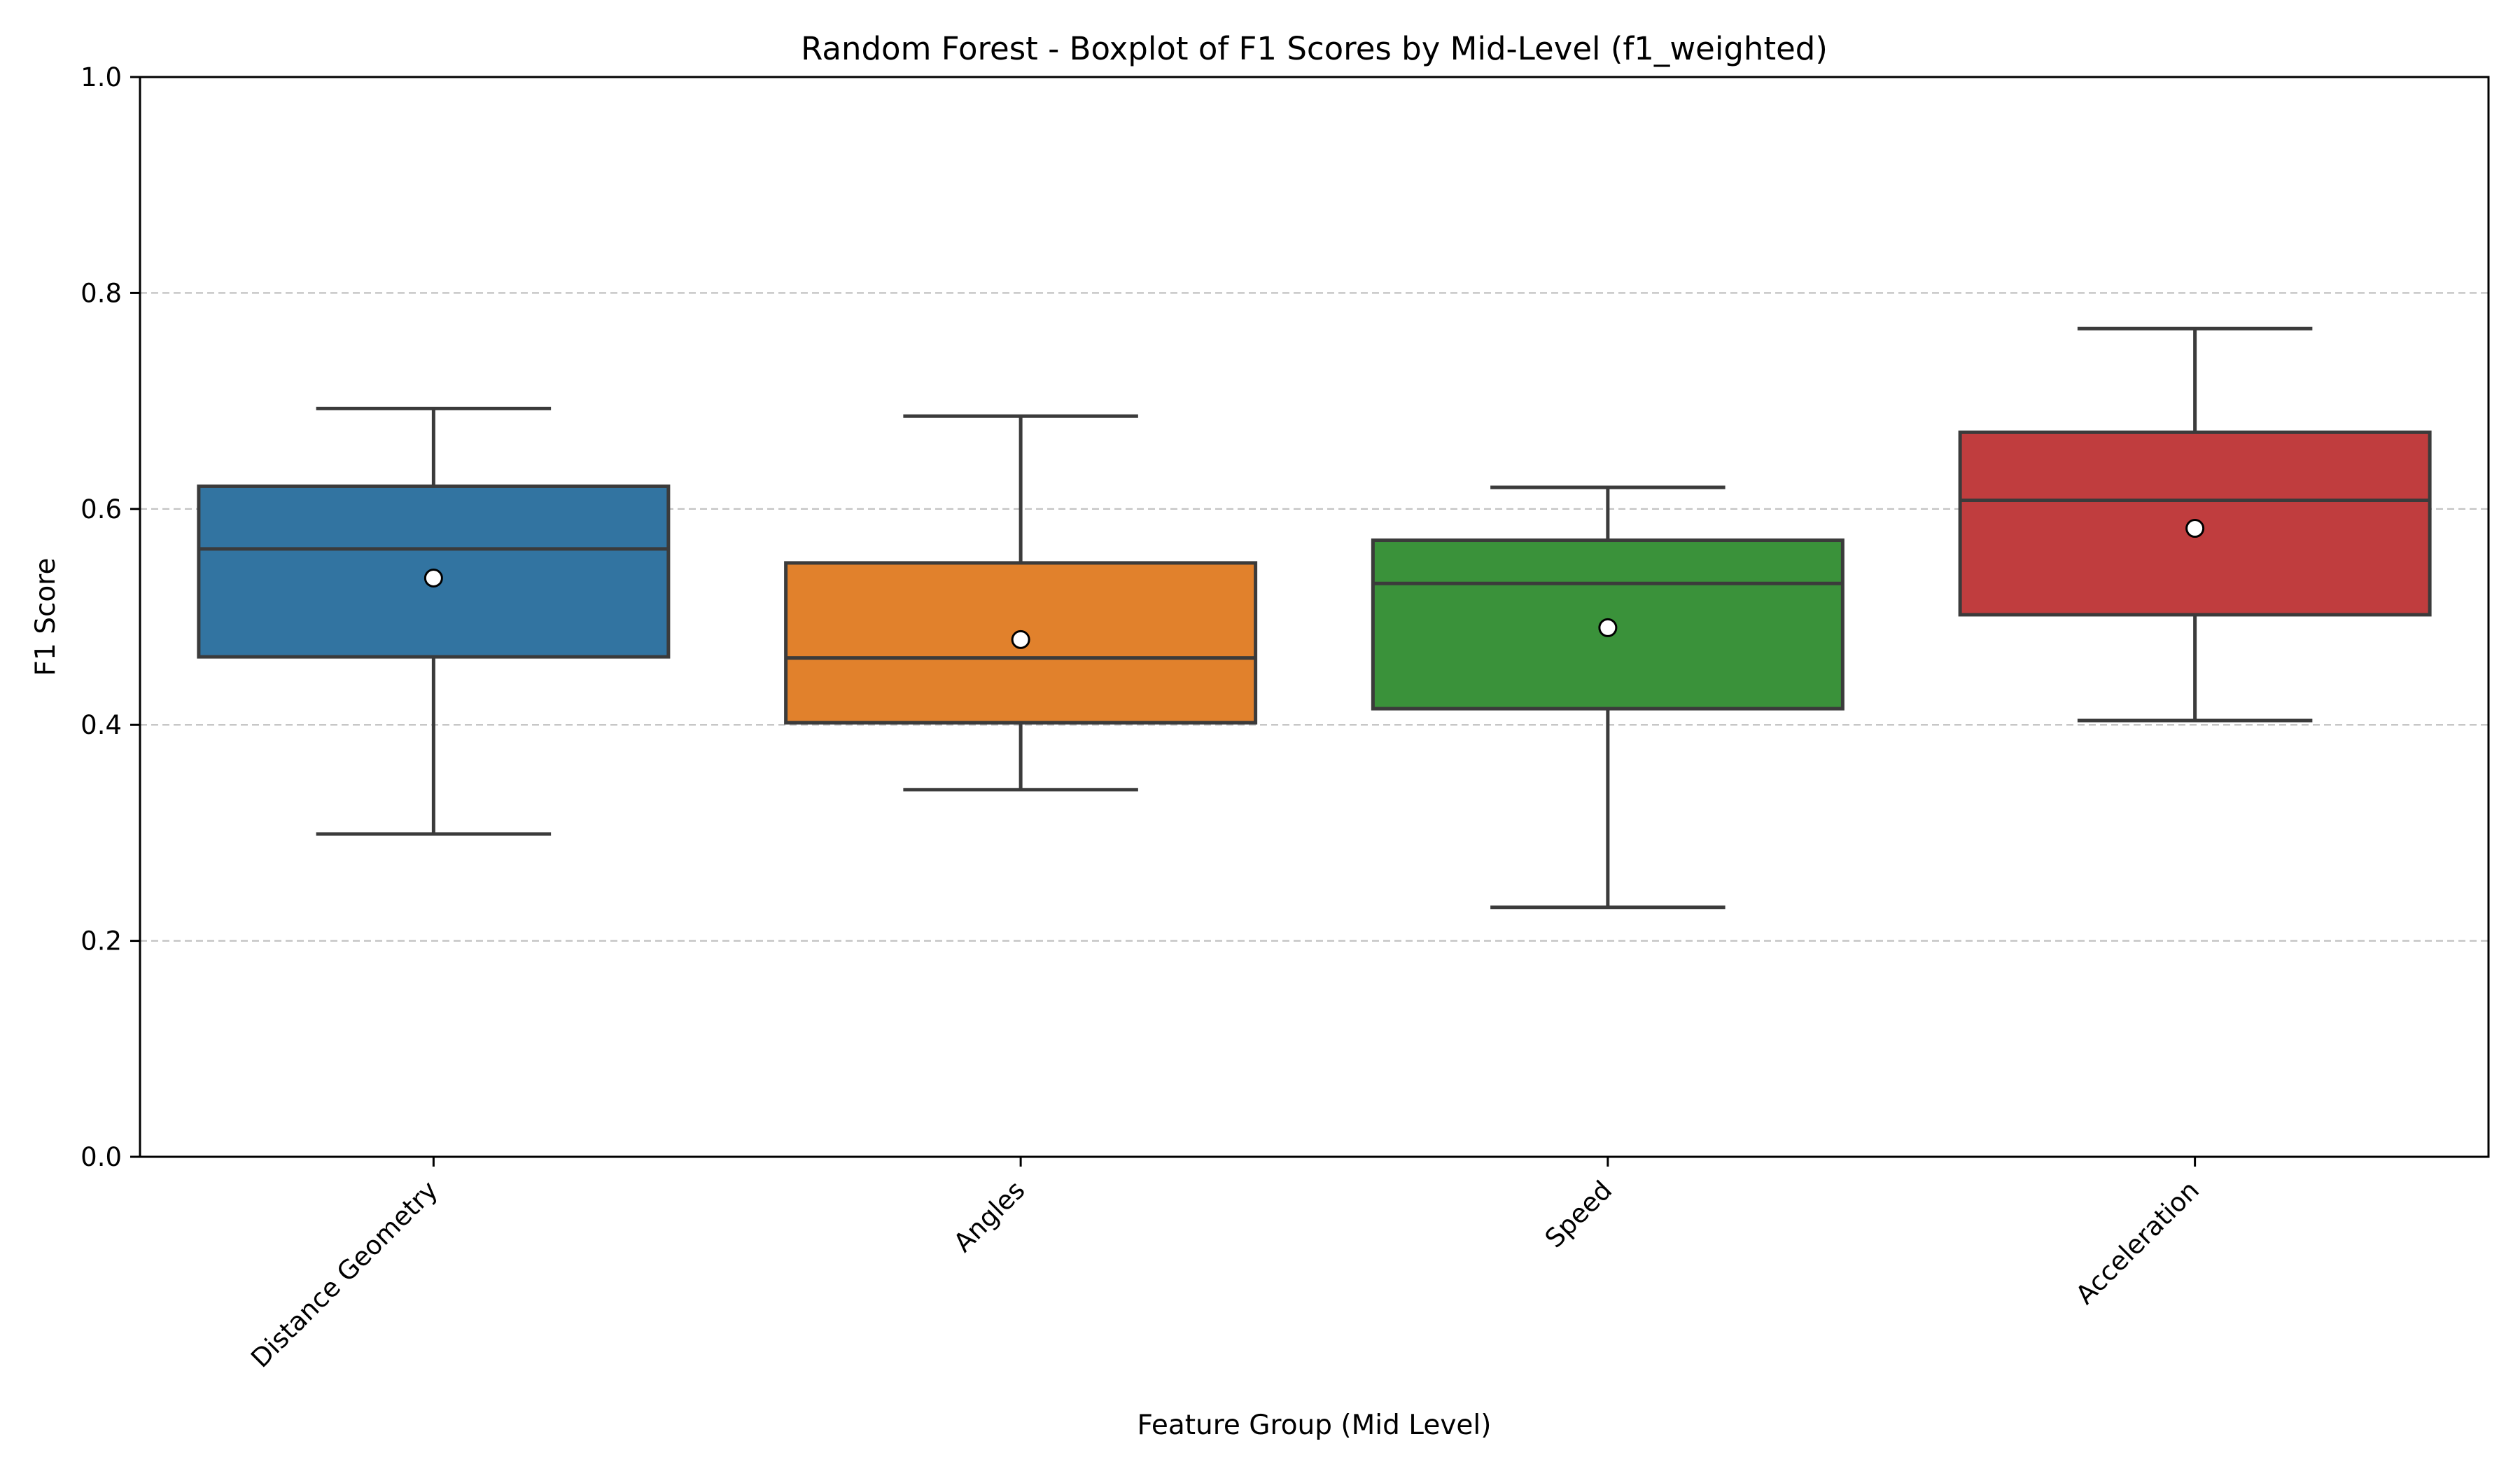 The height and width of the screenshot is (1474, 2520). Describe the element at coordinates (1315, 1425) in the screenshot. I see `x-axis-label: Feature Group (Mid Level)` at that location.